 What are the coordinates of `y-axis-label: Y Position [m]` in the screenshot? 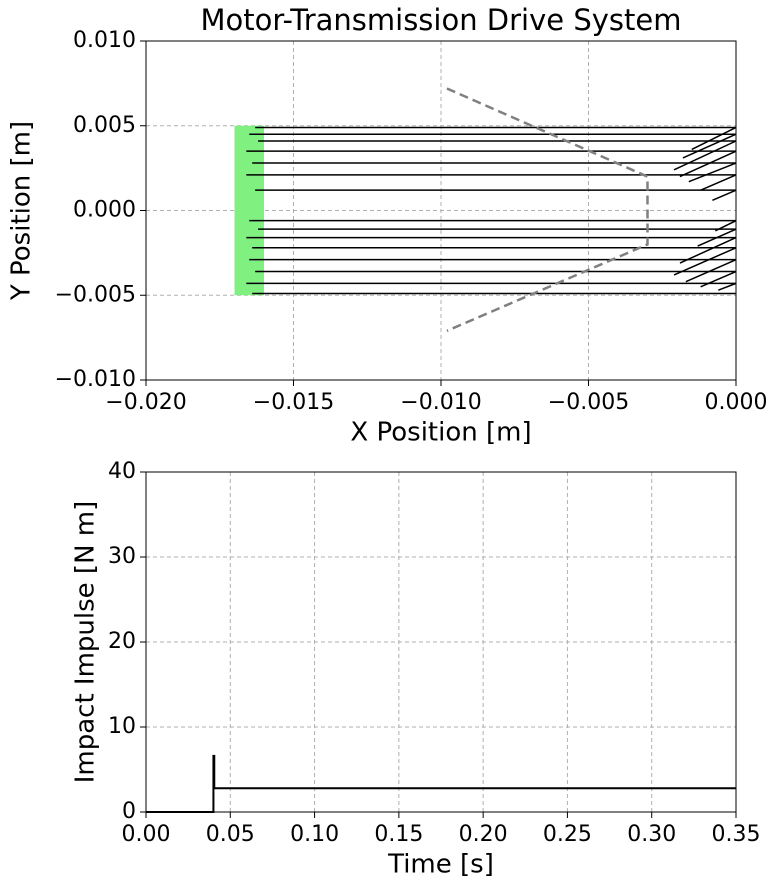 It's located at (22, 211).